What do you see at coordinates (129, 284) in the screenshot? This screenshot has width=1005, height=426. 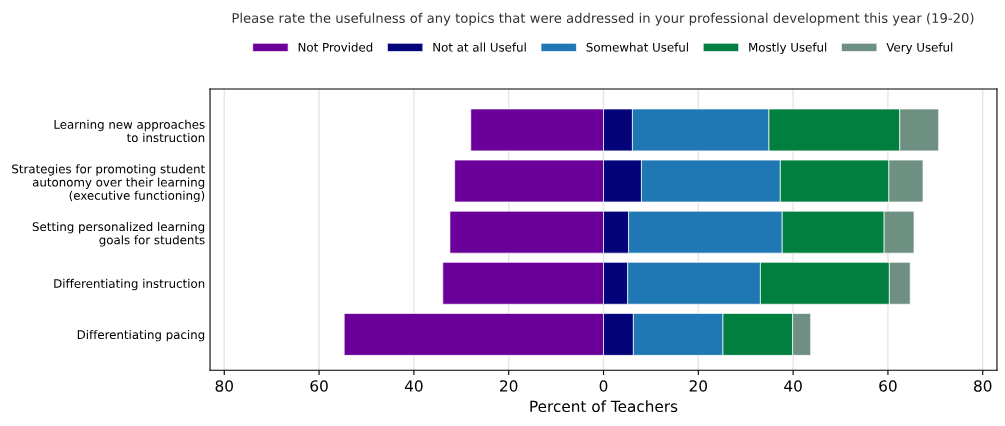 I see `y-tick-label: Differentiating instruction` at bounding box center [129, 284].